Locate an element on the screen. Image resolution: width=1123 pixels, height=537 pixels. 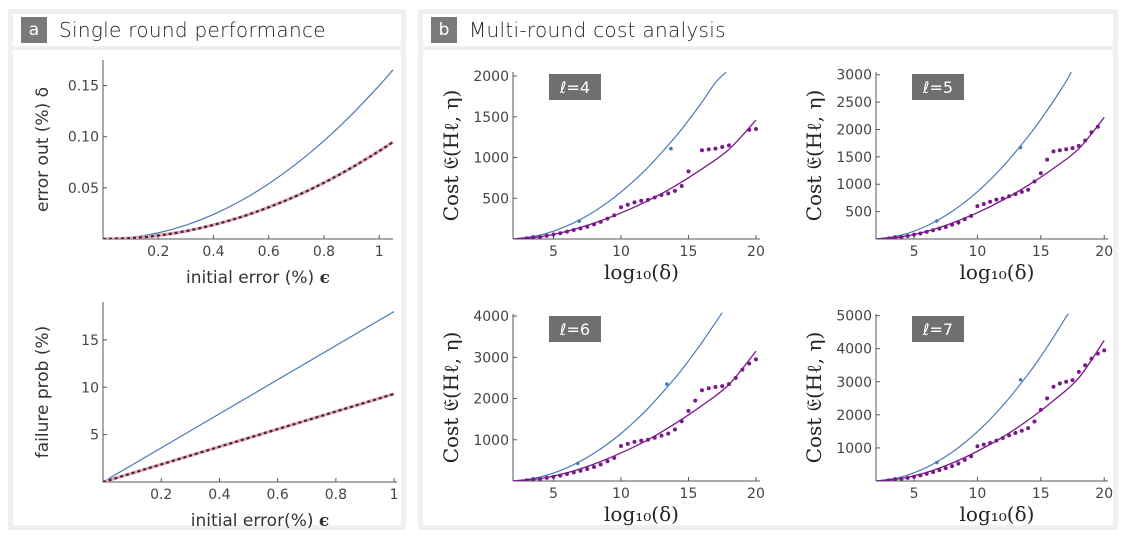
panel-b-letter: b is located at coordinates (444, 30).